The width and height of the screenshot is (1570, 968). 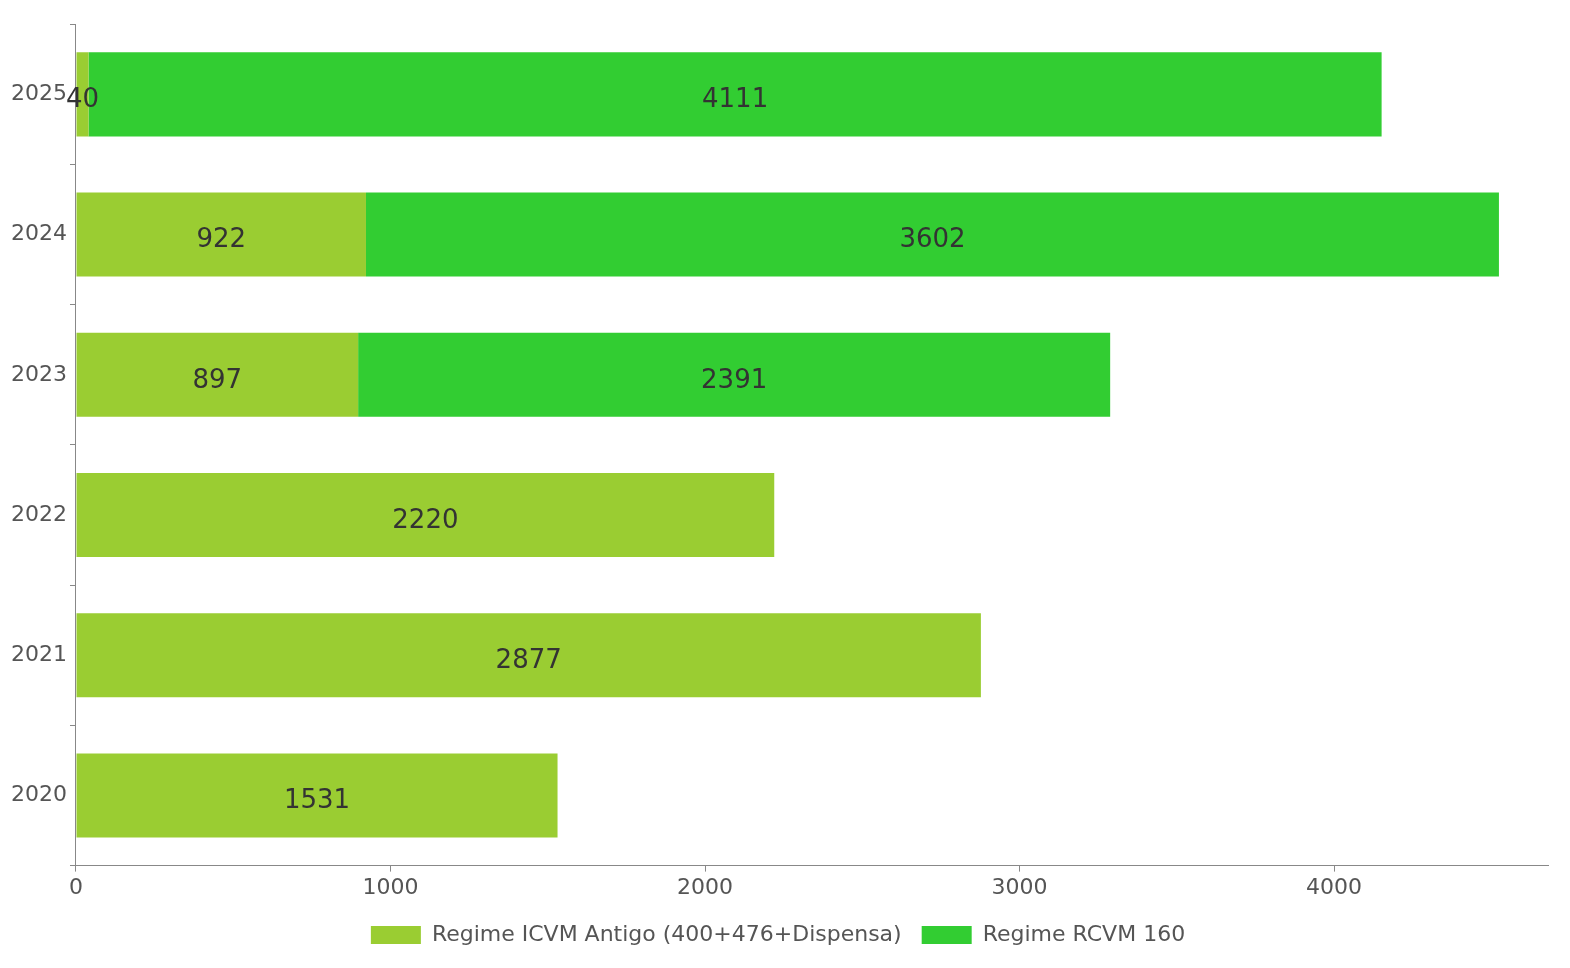 I want to click on data-label: 2391, so click(x=734, y=378).